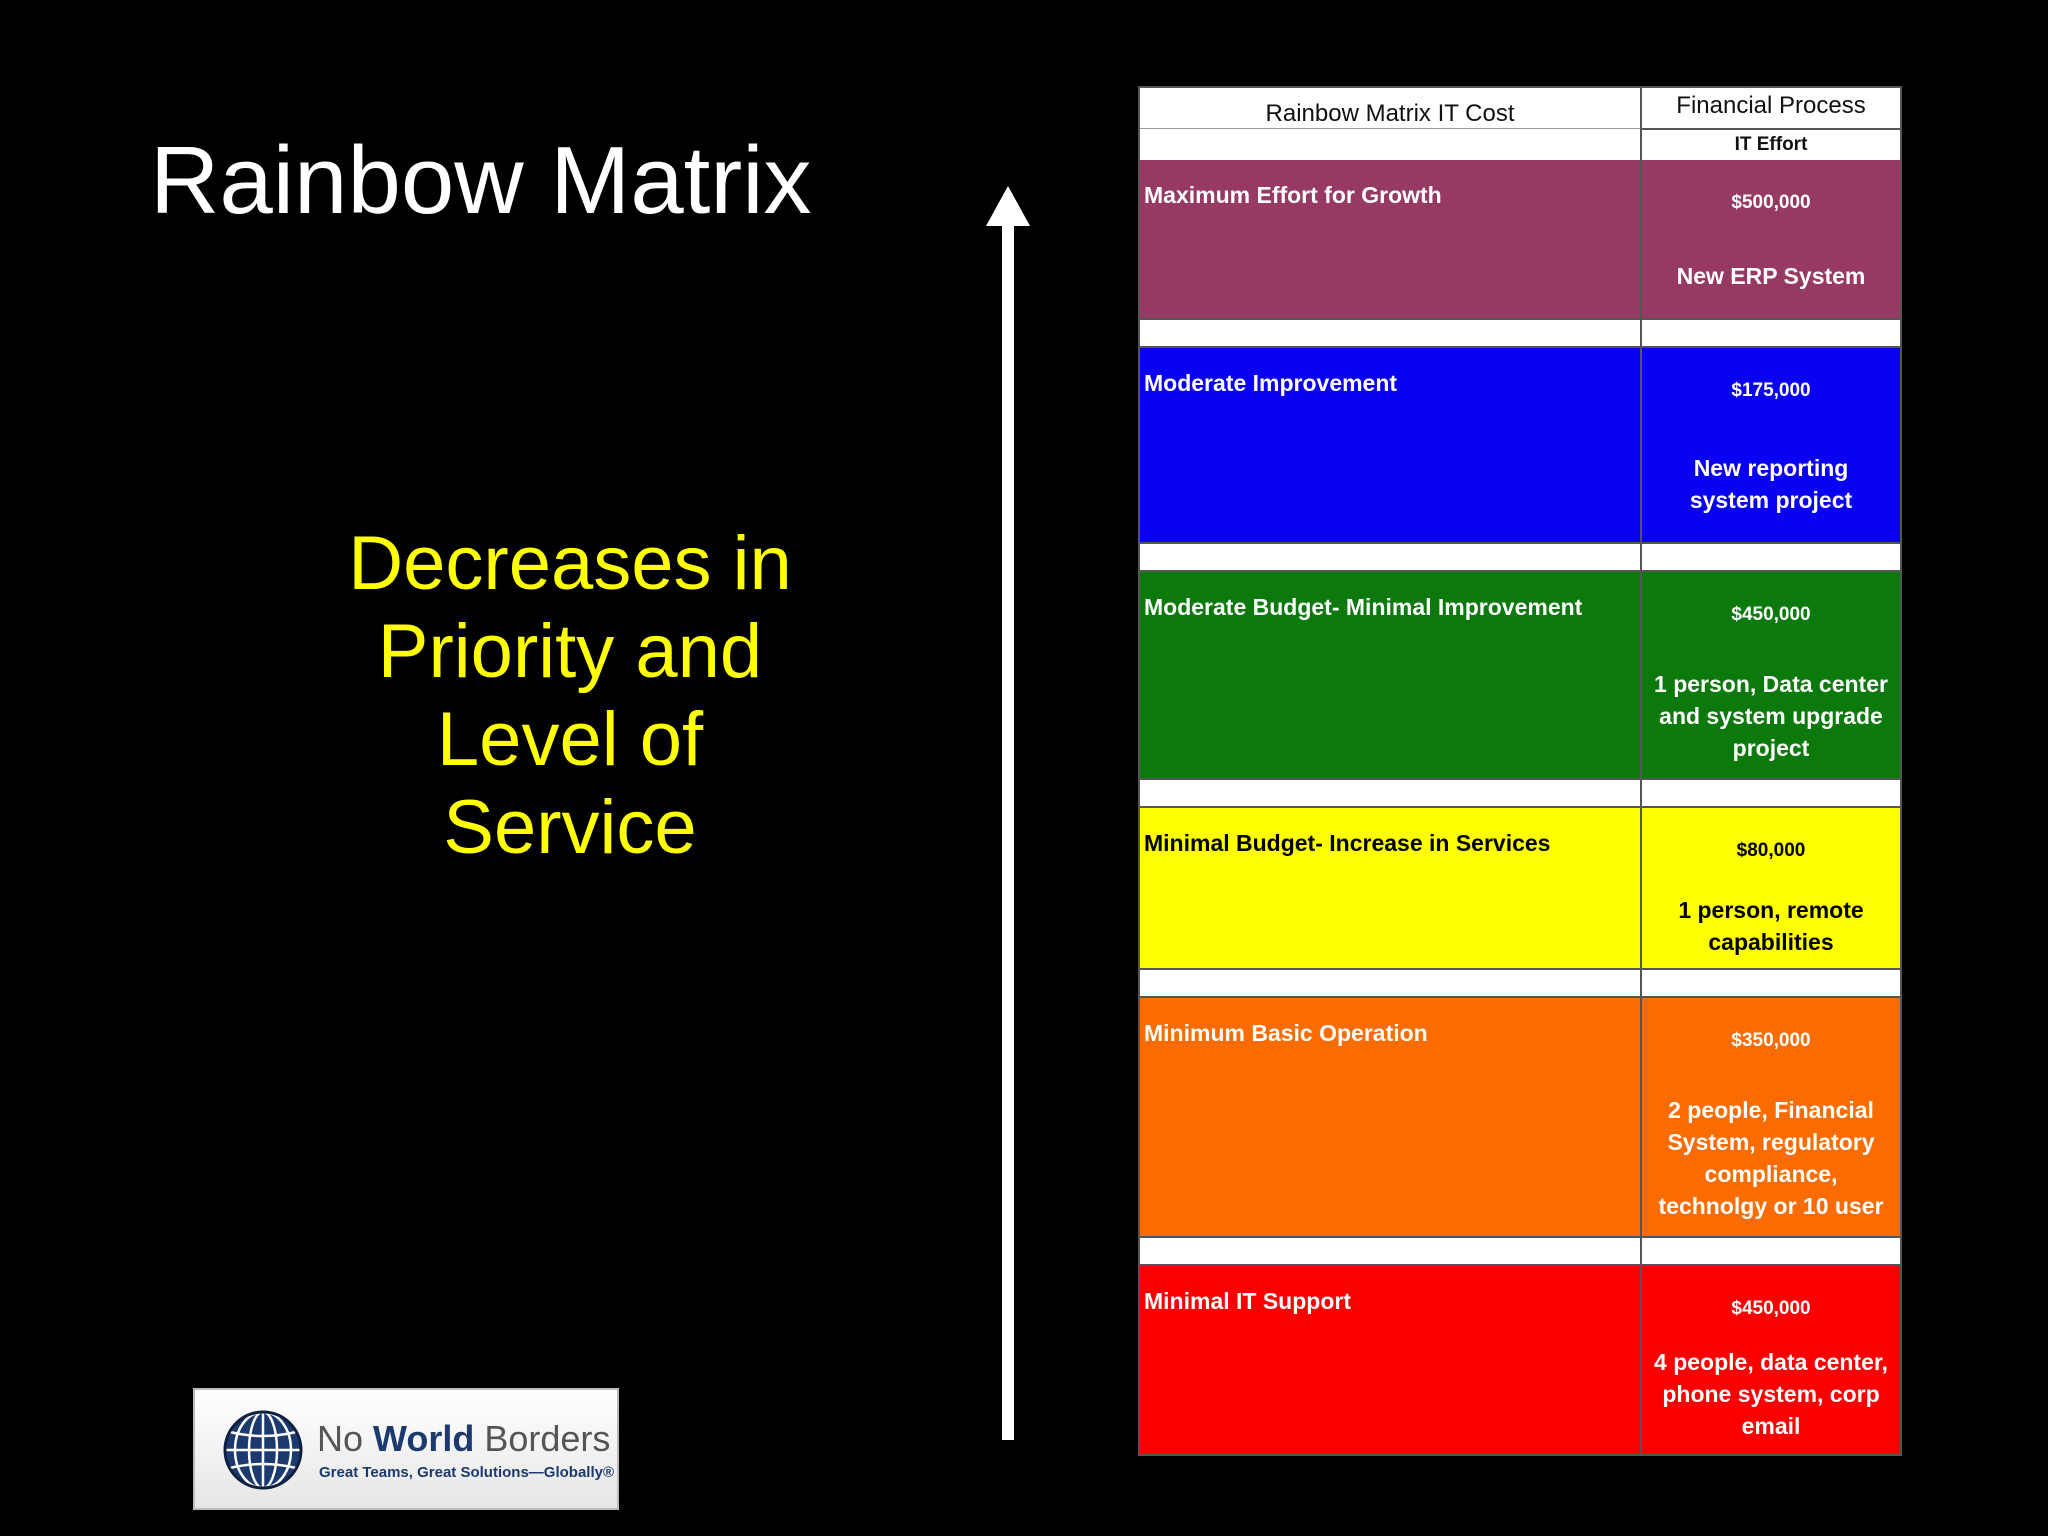 The image size is (2048, 1536). I want to click on logo-name: No World Borders, so click(464, 1438).